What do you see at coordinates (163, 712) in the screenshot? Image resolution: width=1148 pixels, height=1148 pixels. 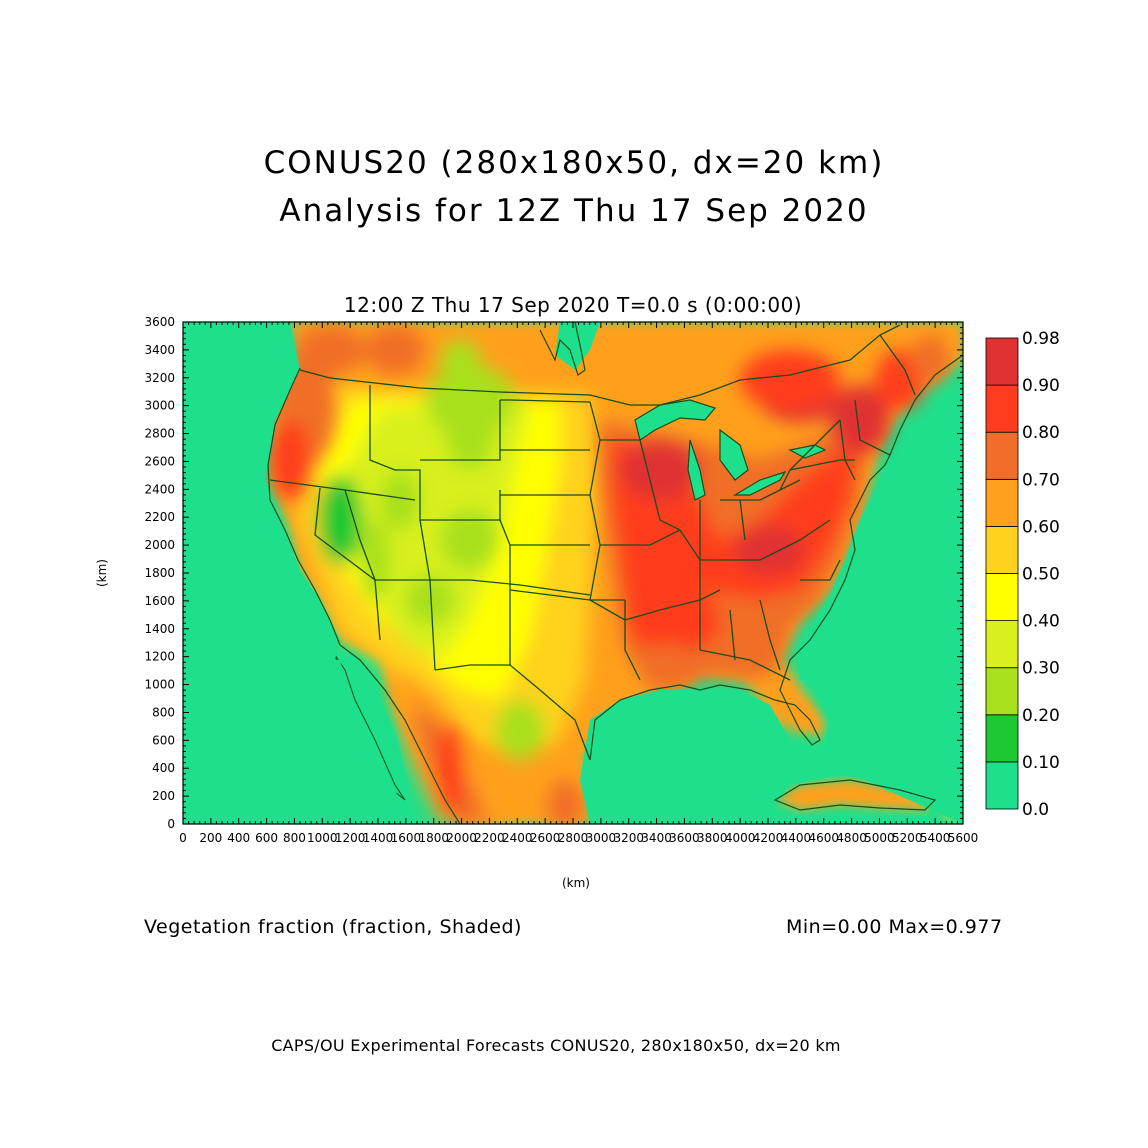 I see `y-tick-label: 800` at bounding box center [163, 712].